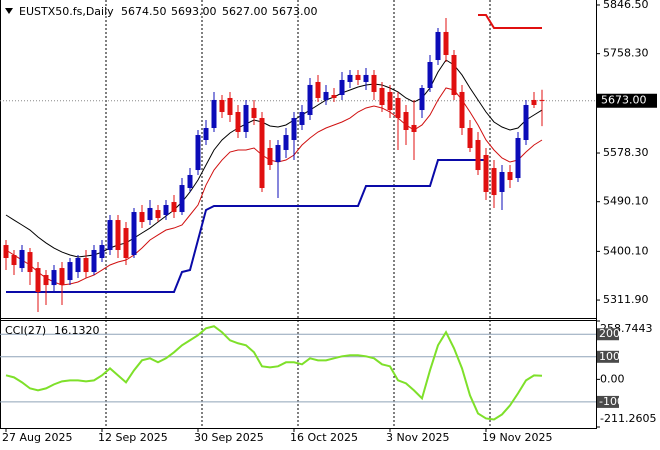 The image size is (660, 450). Describe the element at coordinates (626, 299) in the screenshot. I see `y-tick-label: 5311.90` at that location.